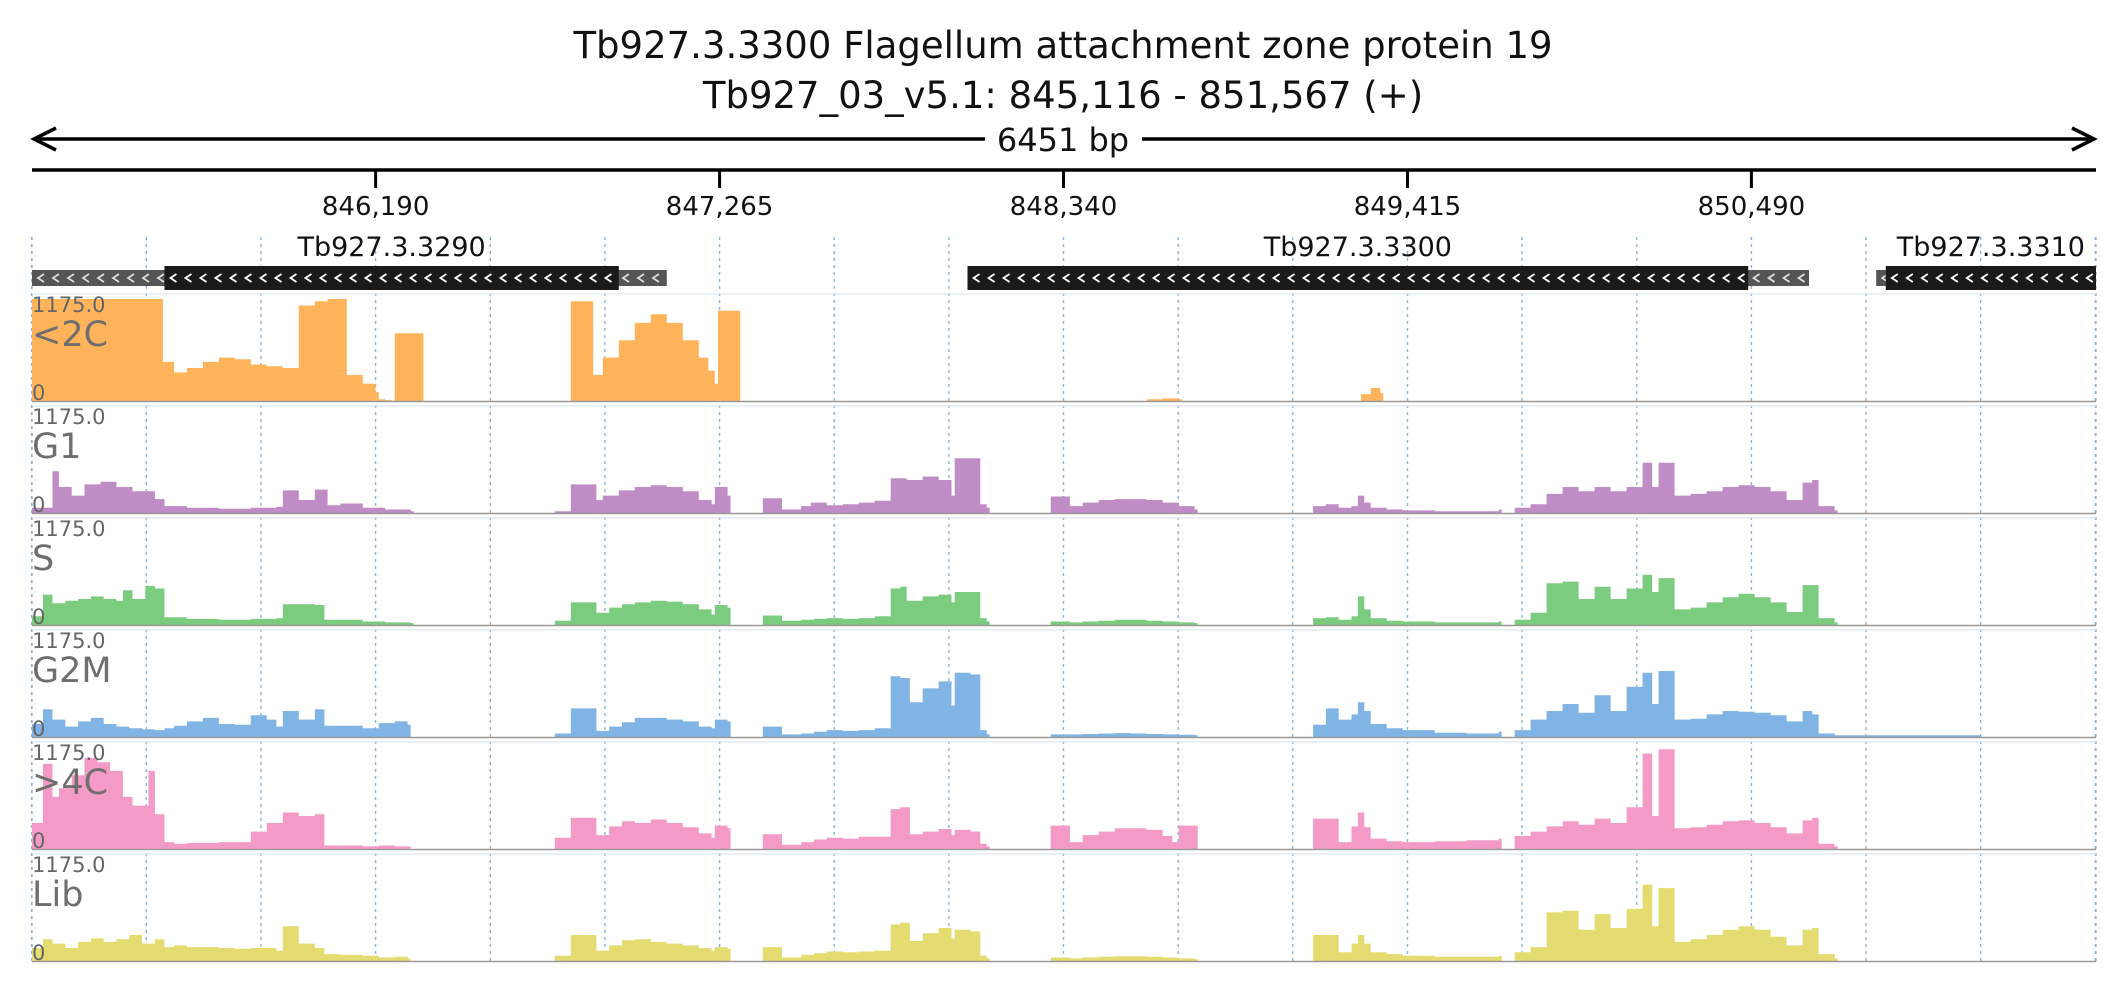 This screenshot has height=1005, width=2126. I want to click on track-name-label: Lib, so click(57, 895).